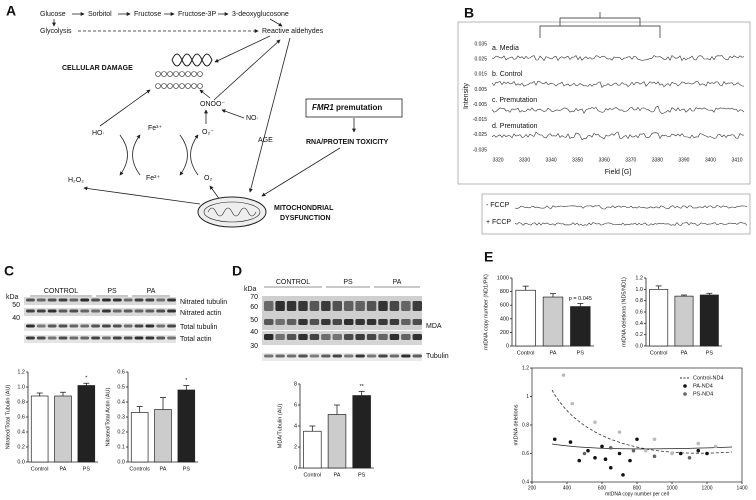 This screenshot has width=756, height=500. I want to click on pathway-step: 3-deoxyglucosone, so click(260, 14).